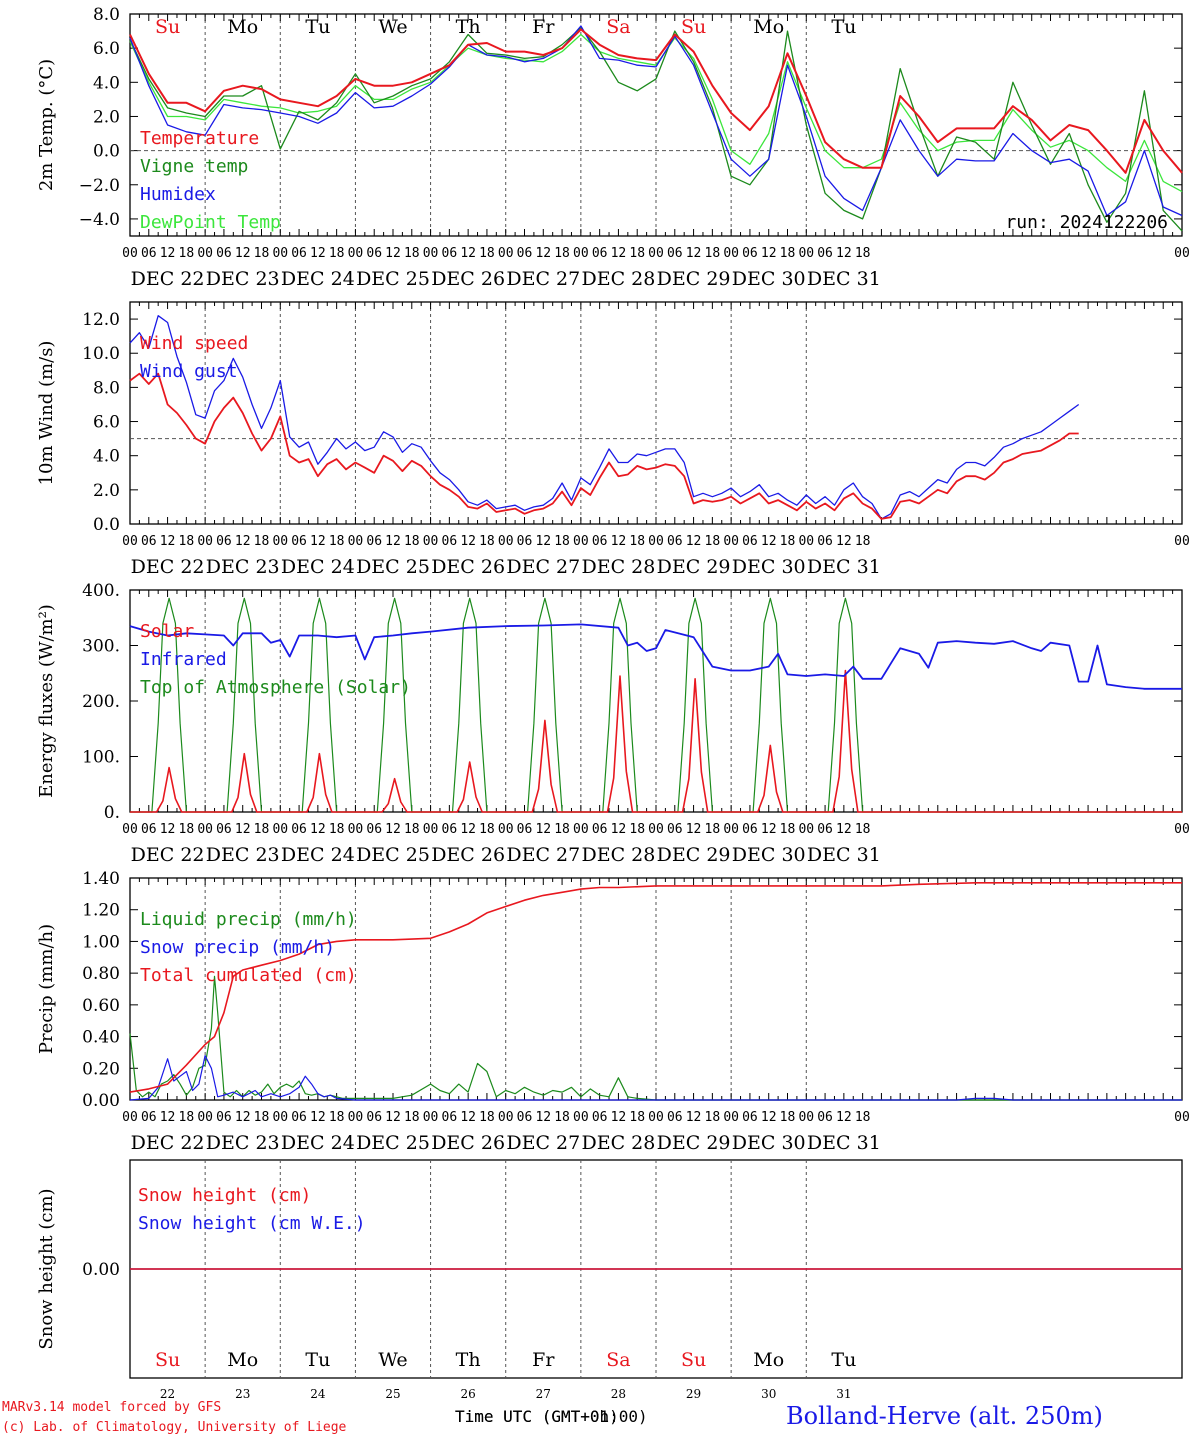 The width and height of the screenshot is (1194, 1440). I want to click on legend-entry: Infrared, so click(183, 659).